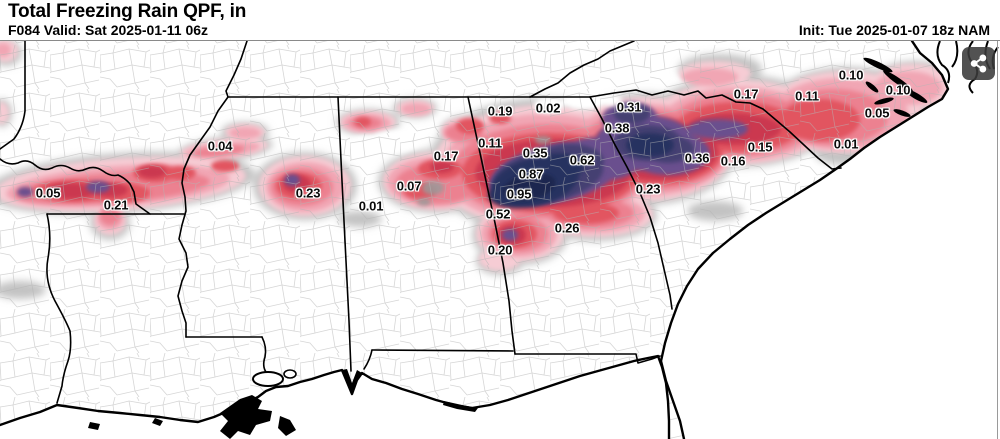  What do you see at coordinates (500, 250) in the screenshot?
I see `qpf-value-label: 0.20` at bounding box center [500, 250].